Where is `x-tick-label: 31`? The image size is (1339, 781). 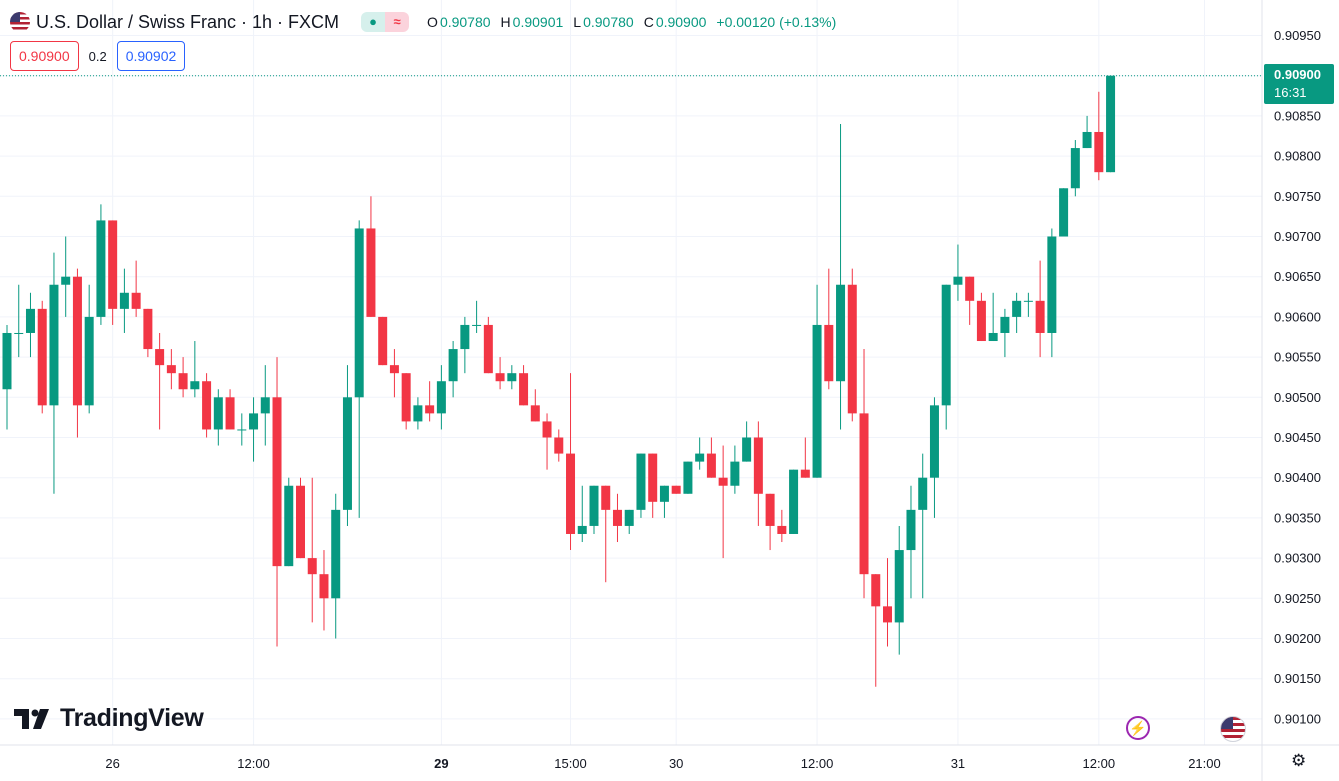 x-tick-label: 31 is located at coordinates (958, 763).